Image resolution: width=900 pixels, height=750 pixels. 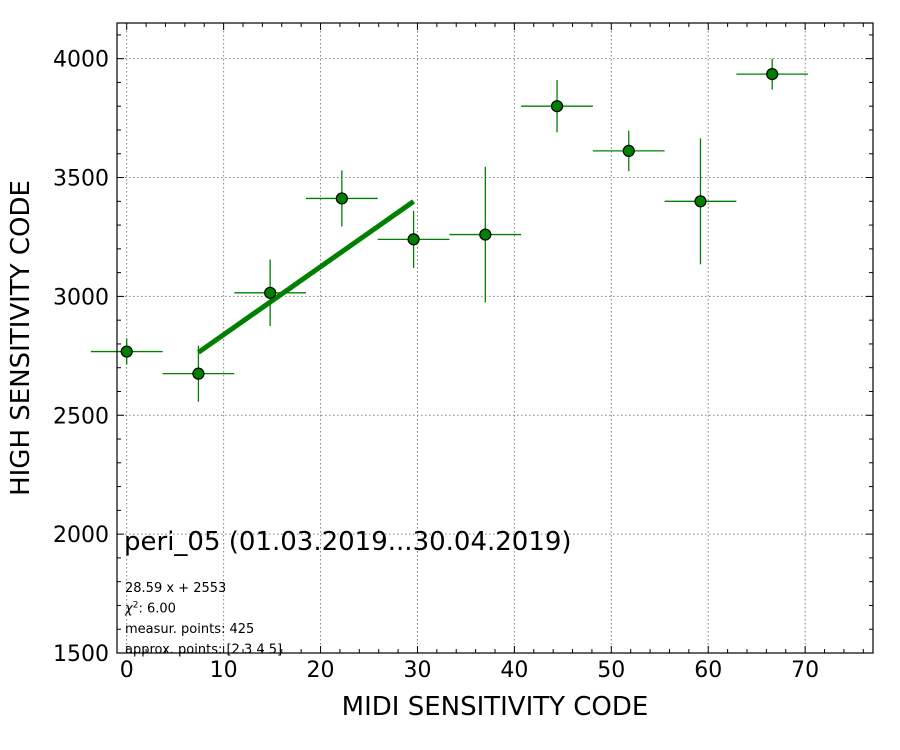 What do you see at coordinates (321, 670) in the screenshot?
I see `x-tick-label: 20` at bounding box center [321, 670].